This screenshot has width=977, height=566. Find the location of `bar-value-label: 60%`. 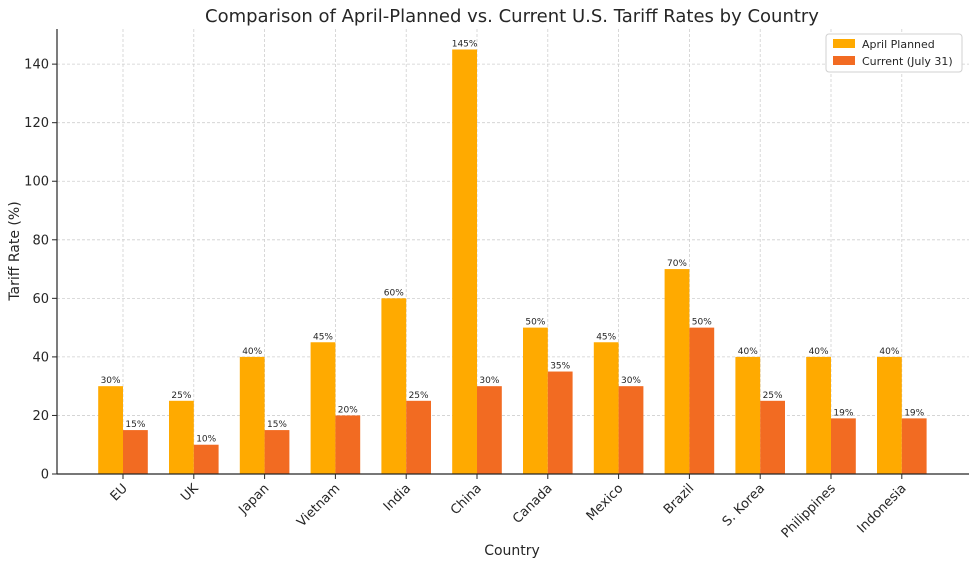

bar-value-label: 60% is located at coordinates (394, 293).